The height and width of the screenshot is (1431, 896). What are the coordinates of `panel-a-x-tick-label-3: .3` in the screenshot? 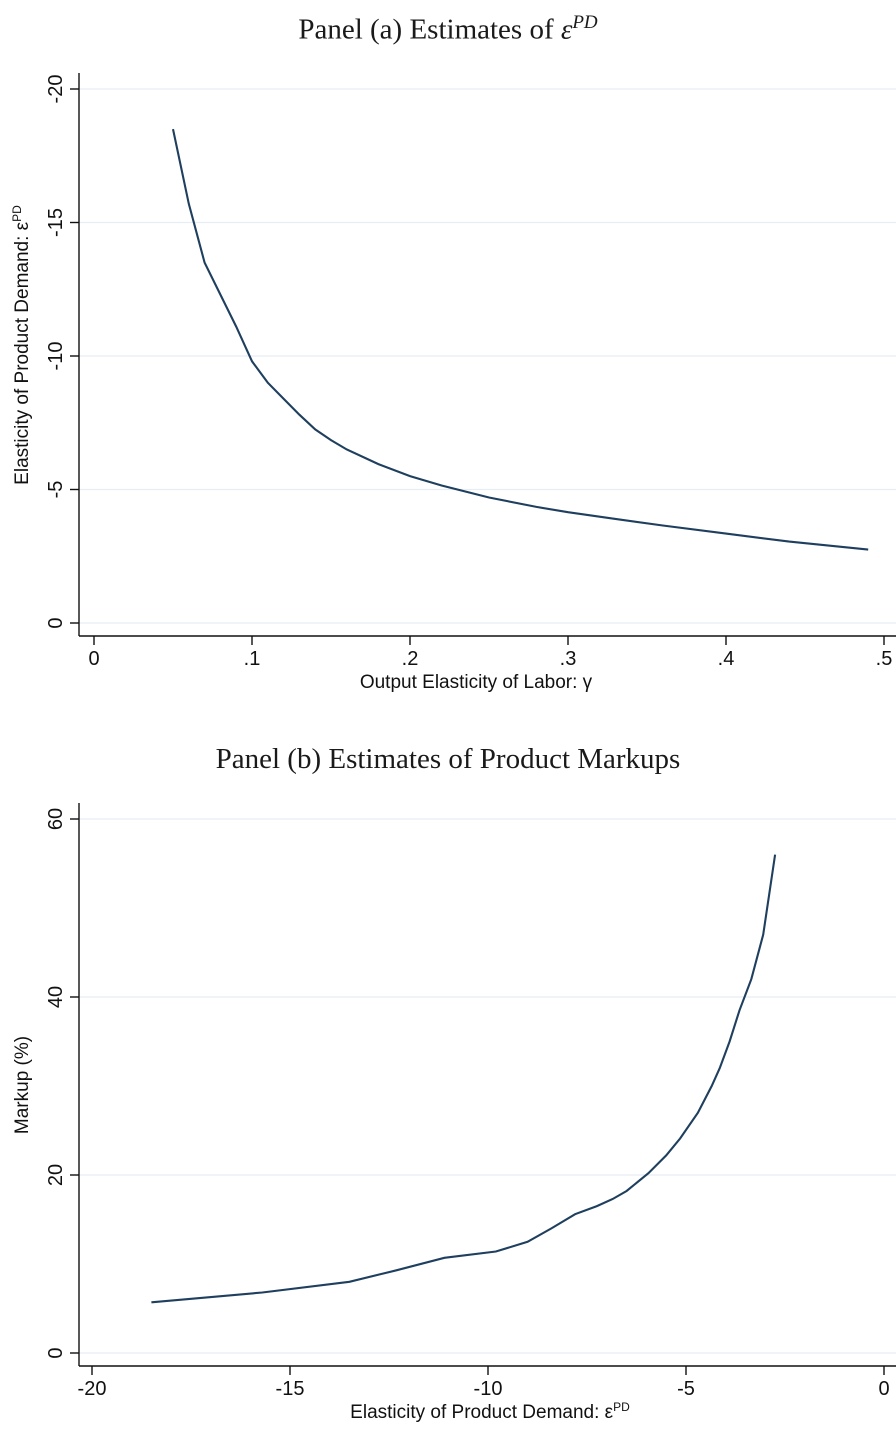 It's located at (568, 659).